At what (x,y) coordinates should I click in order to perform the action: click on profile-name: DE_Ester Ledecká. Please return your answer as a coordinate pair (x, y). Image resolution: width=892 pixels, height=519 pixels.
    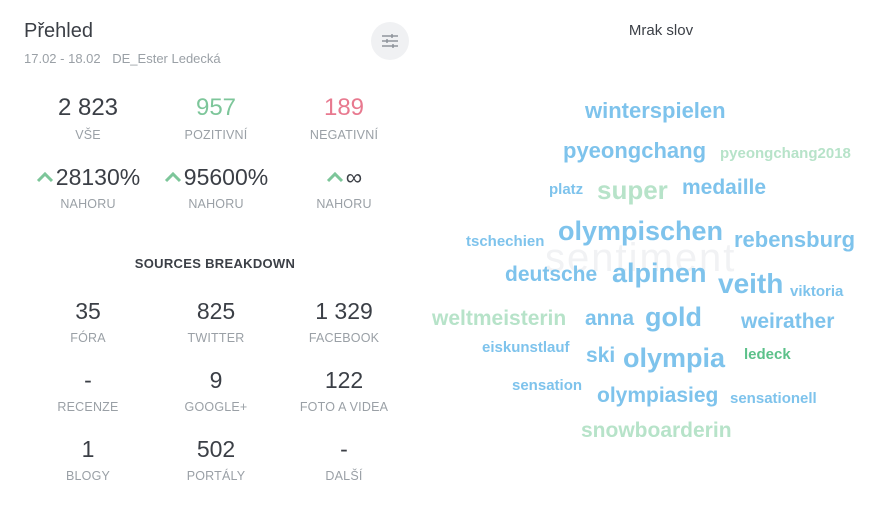
    Looking at the image, I should click on (166, 58).